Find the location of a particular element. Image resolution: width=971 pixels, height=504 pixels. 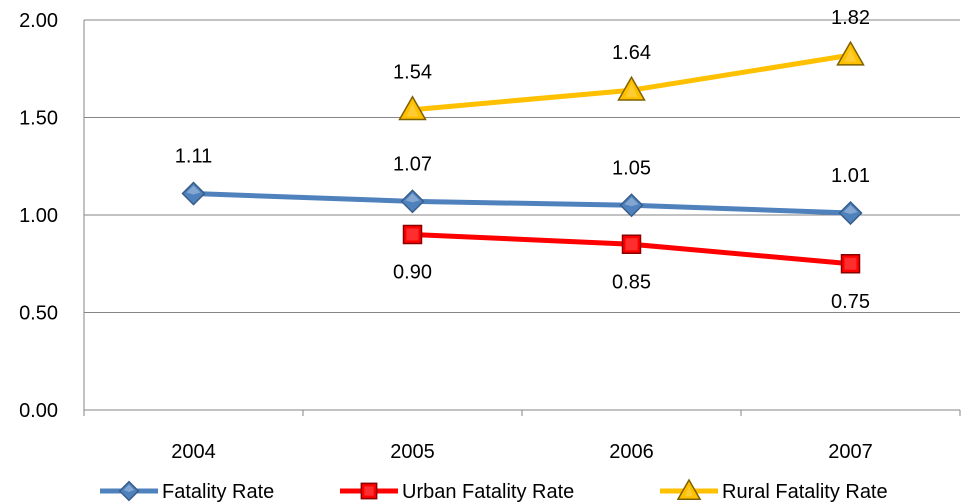

legend-label: Urban Fatality Rate is located at coordinates (488, 492).